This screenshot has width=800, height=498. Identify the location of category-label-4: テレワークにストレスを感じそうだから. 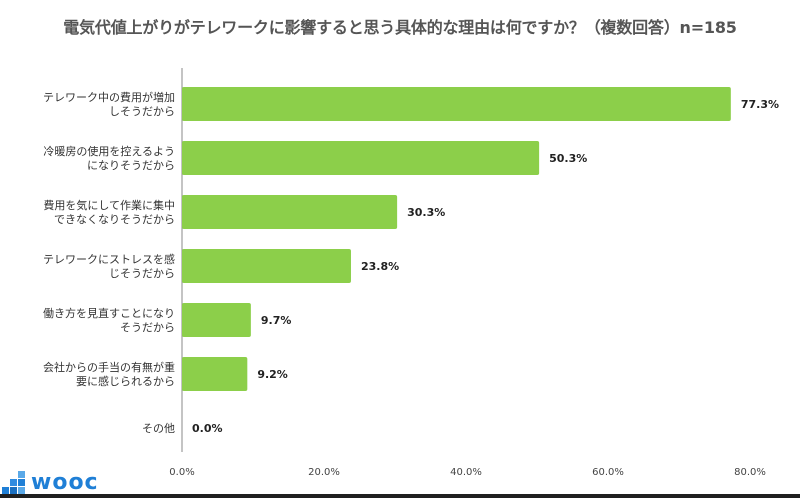
(109, 266).